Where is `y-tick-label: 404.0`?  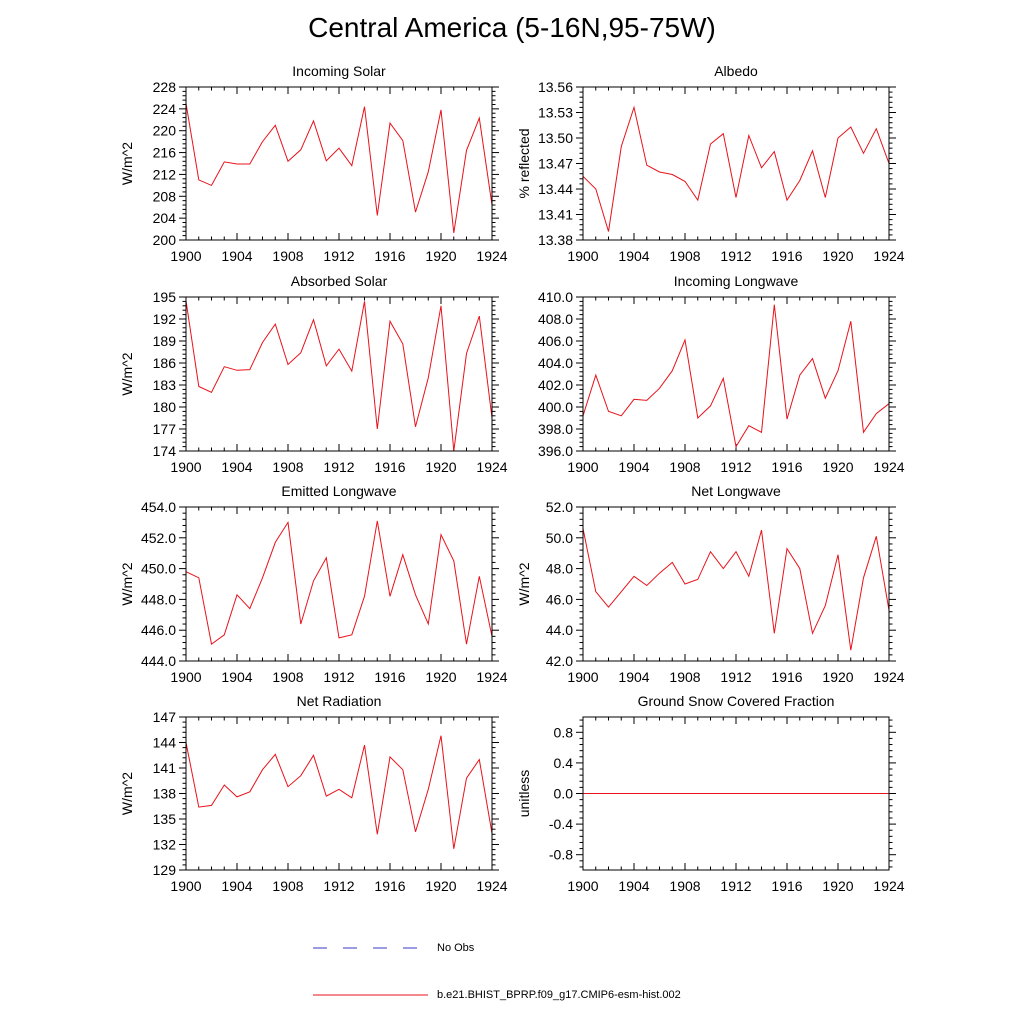
y-tick-label: 404.0 is located at coordinates (555, 363).